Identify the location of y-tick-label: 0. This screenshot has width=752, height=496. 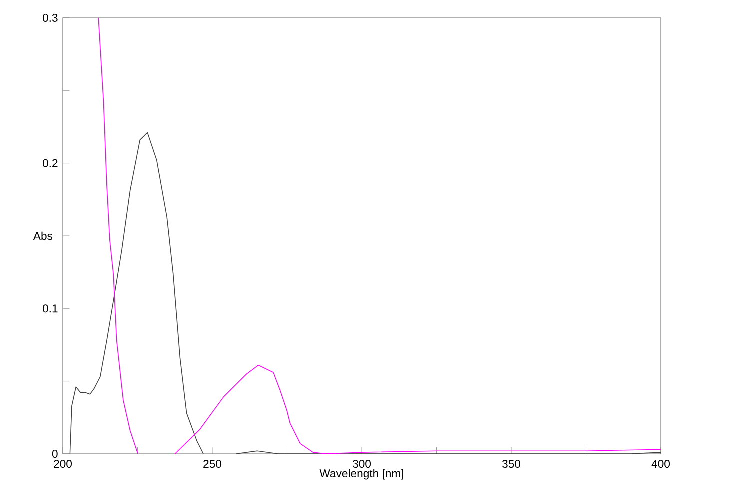
(55, 454).